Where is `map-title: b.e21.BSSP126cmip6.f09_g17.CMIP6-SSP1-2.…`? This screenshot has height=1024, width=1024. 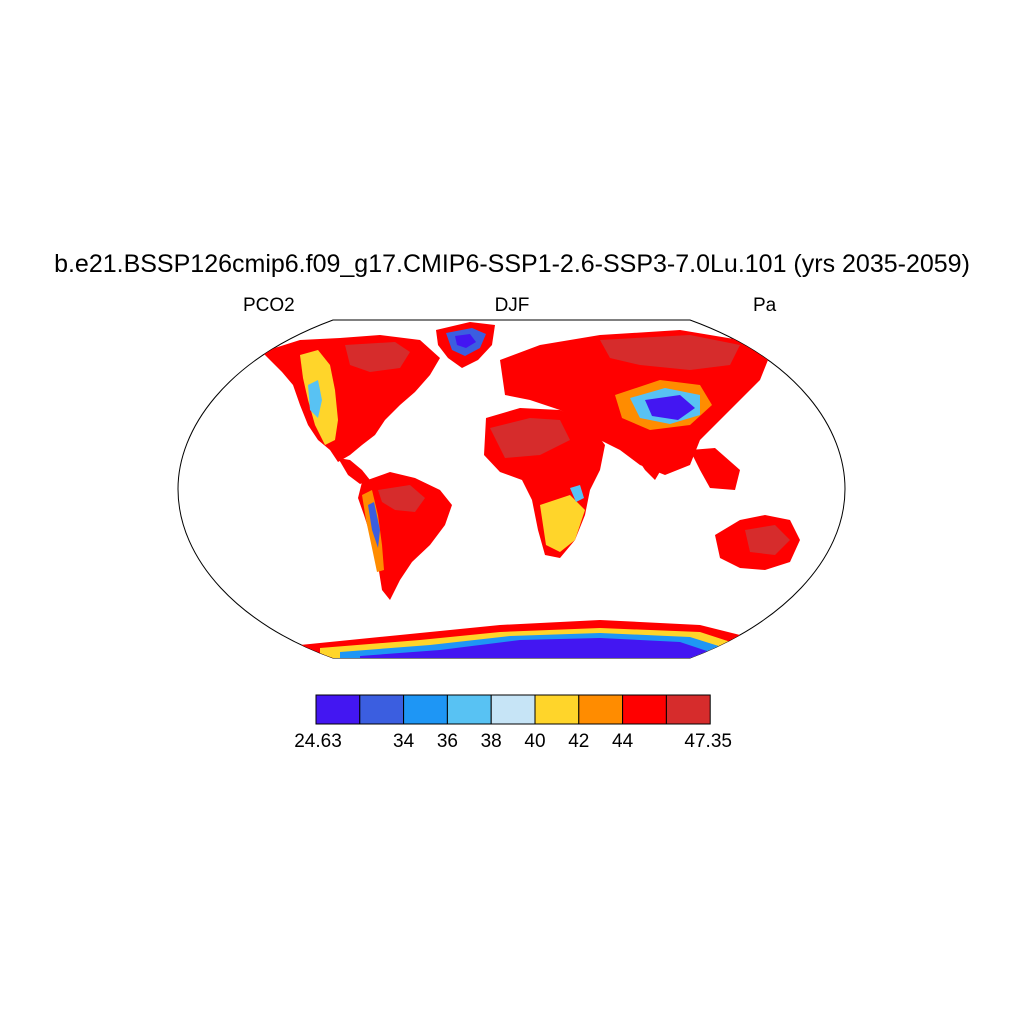
map-title: b.e21.BSSP126cmip6.f09_g17.CMIP6-SSP1-2.… is located at coordinates (512, 264).